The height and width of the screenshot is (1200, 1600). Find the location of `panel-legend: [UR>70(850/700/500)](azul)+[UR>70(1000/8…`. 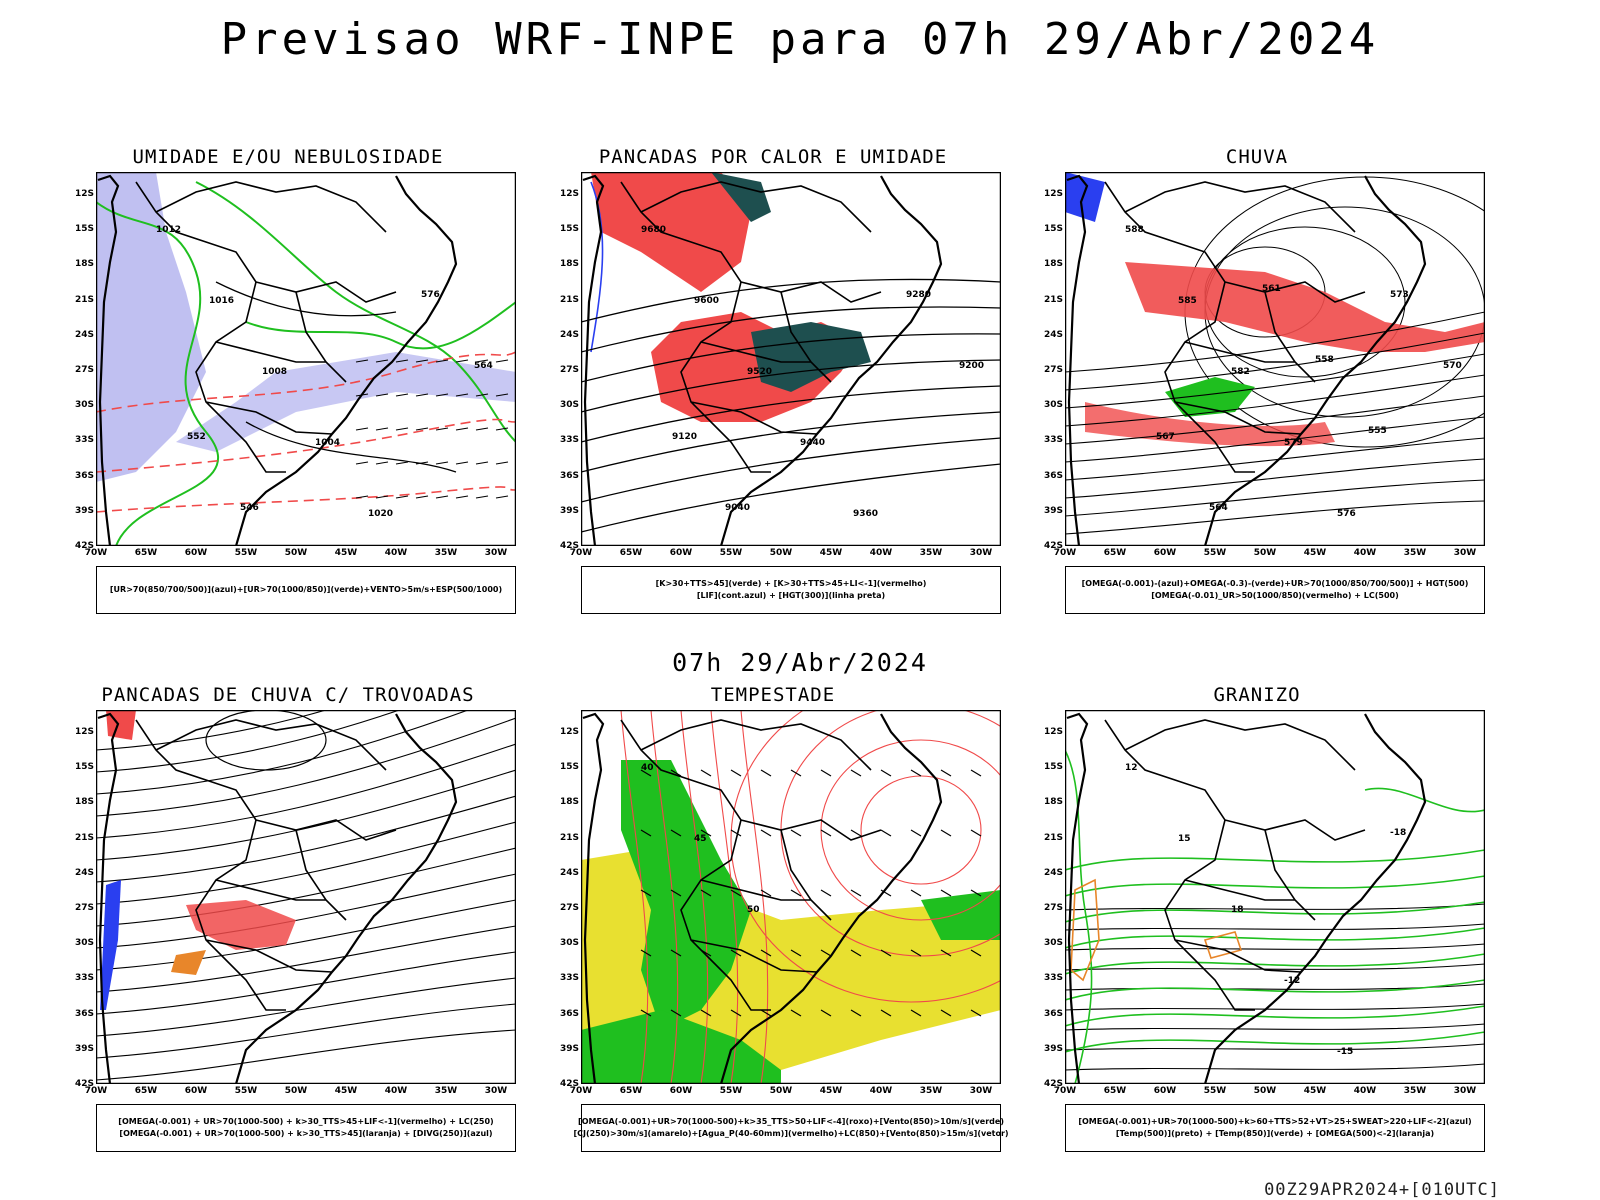

panel-legend: [UR>70(850/700/500)](azul)+[UR>70(1000/8… is located at coordinates (306, 590).